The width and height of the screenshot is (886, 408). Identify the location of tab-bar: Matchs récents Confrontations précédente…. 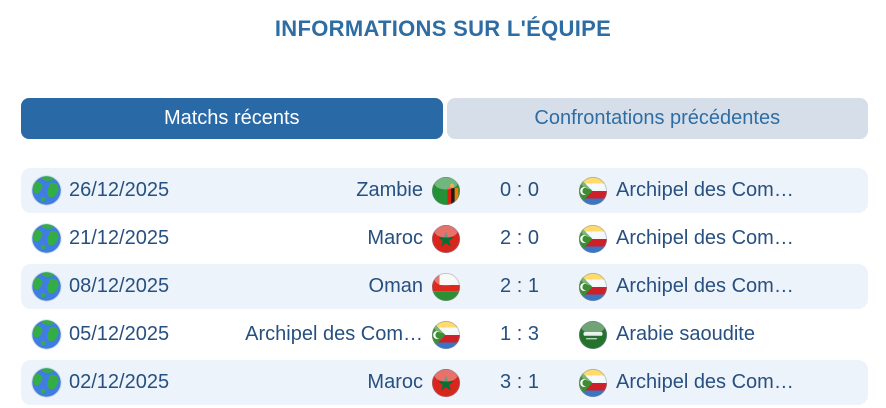
(444, 118).